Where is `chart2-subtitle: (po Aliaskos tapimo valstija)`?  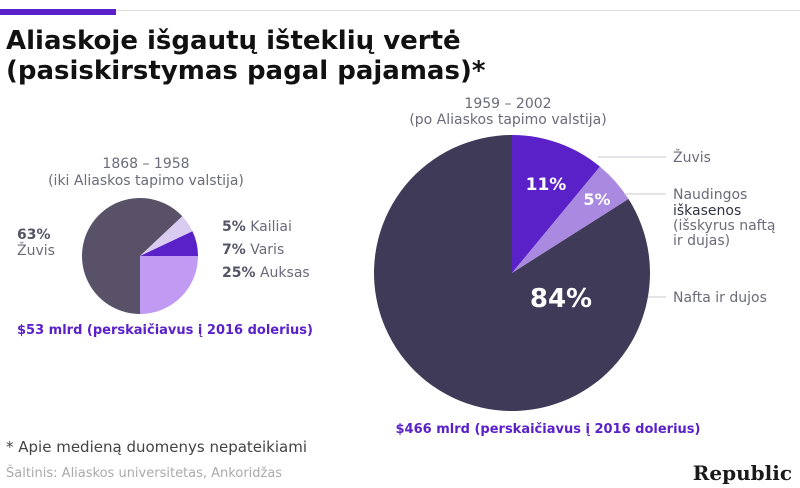 chart2-subtitle: (po Aliaskos tapimo valstija) is located at coordinates (507, 120).